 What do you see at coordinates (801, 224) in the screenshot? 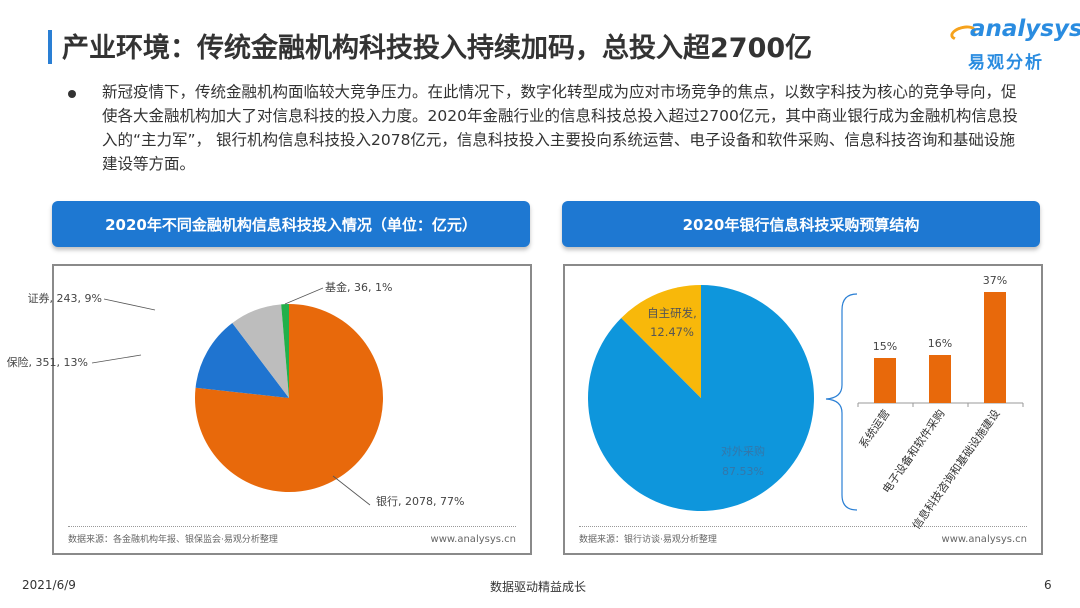
I see `right-chart-header: 2020年银行信息科技采购预算结构` at bounding box center [801, 224].